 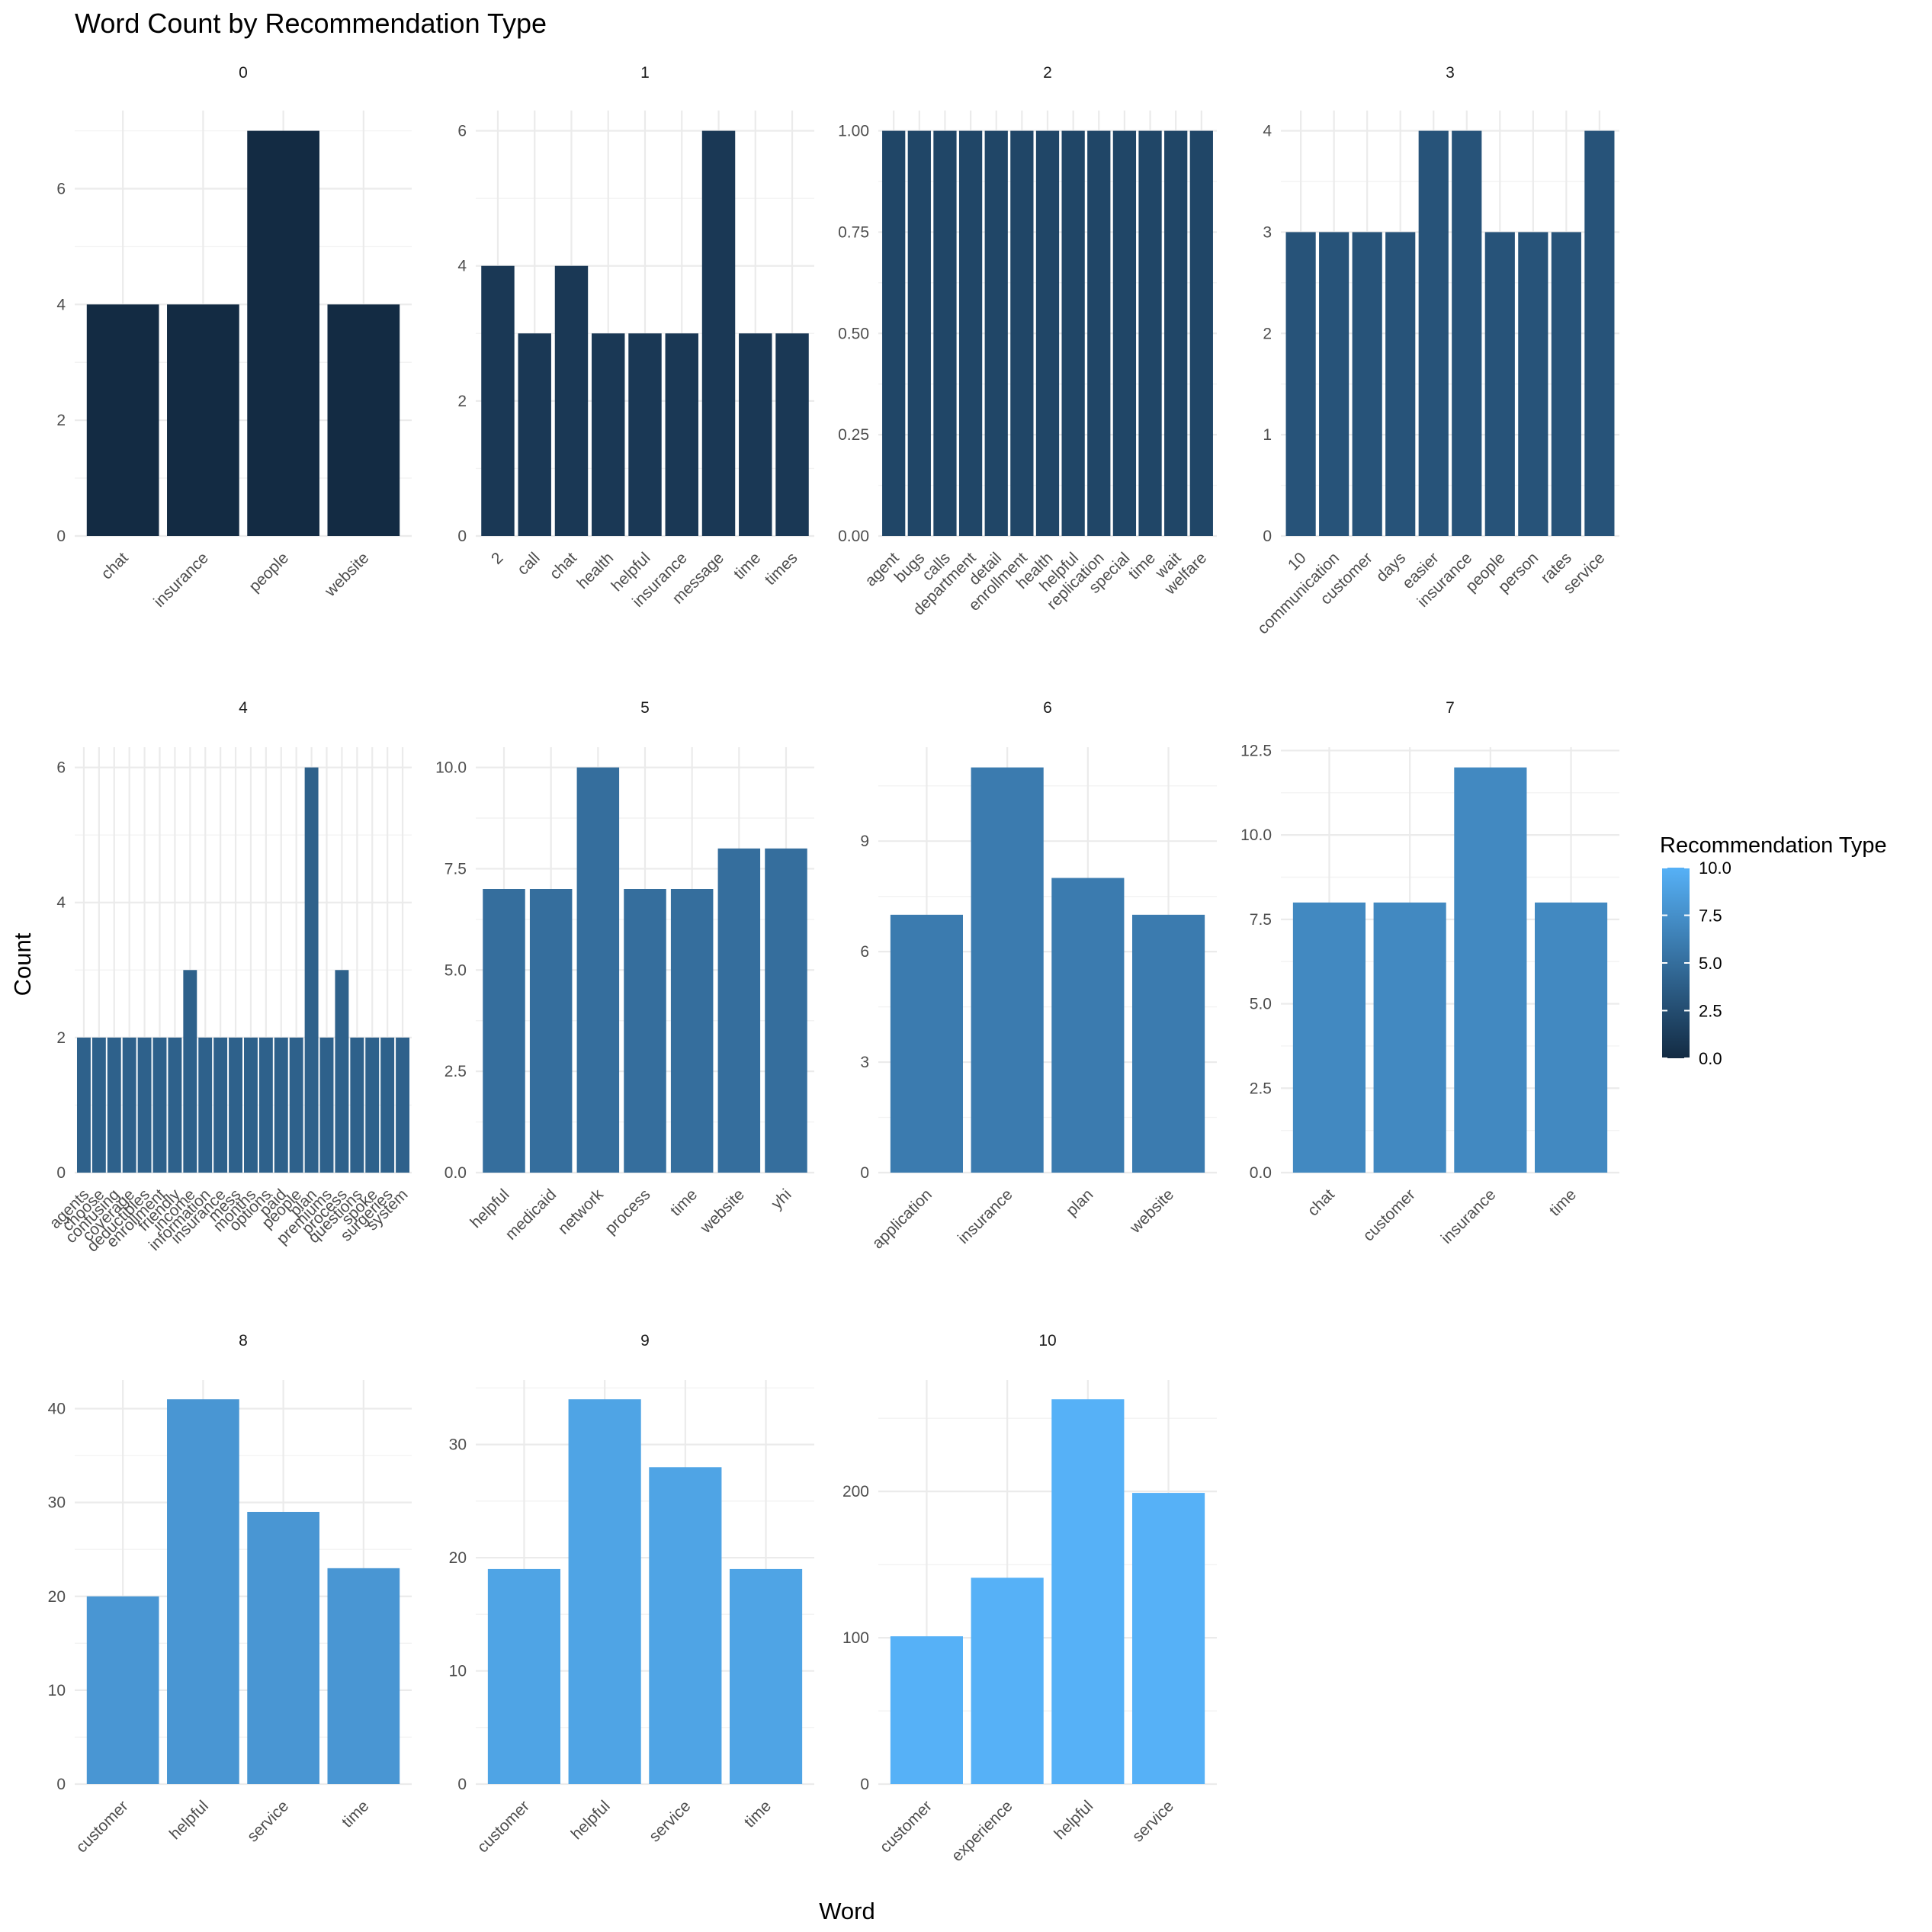 I want to click on y-tick-label: 0.75, so click(x=853, y=232).